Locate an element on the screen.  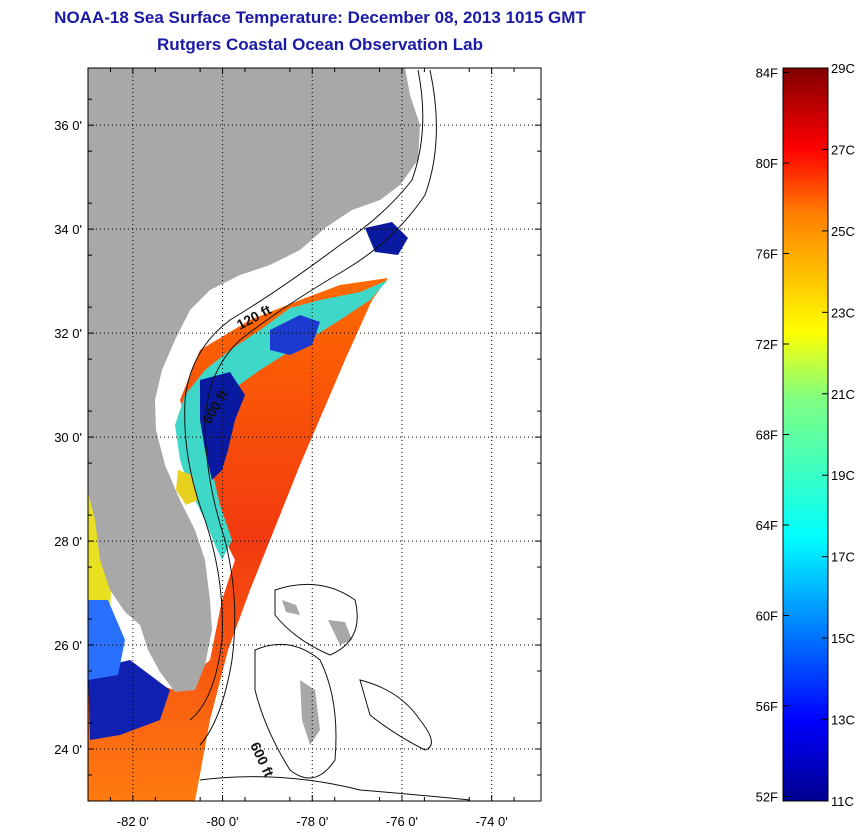
colorbar-fahrenheit-label: 76F is located at coordinates (767, 254).